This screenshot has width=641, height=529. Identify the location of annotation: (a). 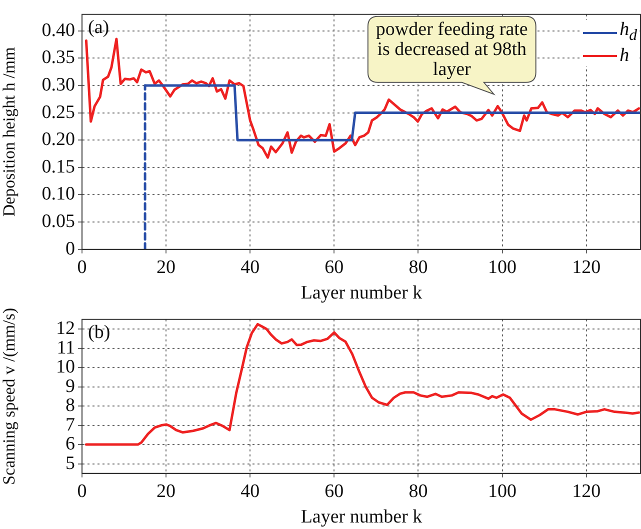
(99, 27).